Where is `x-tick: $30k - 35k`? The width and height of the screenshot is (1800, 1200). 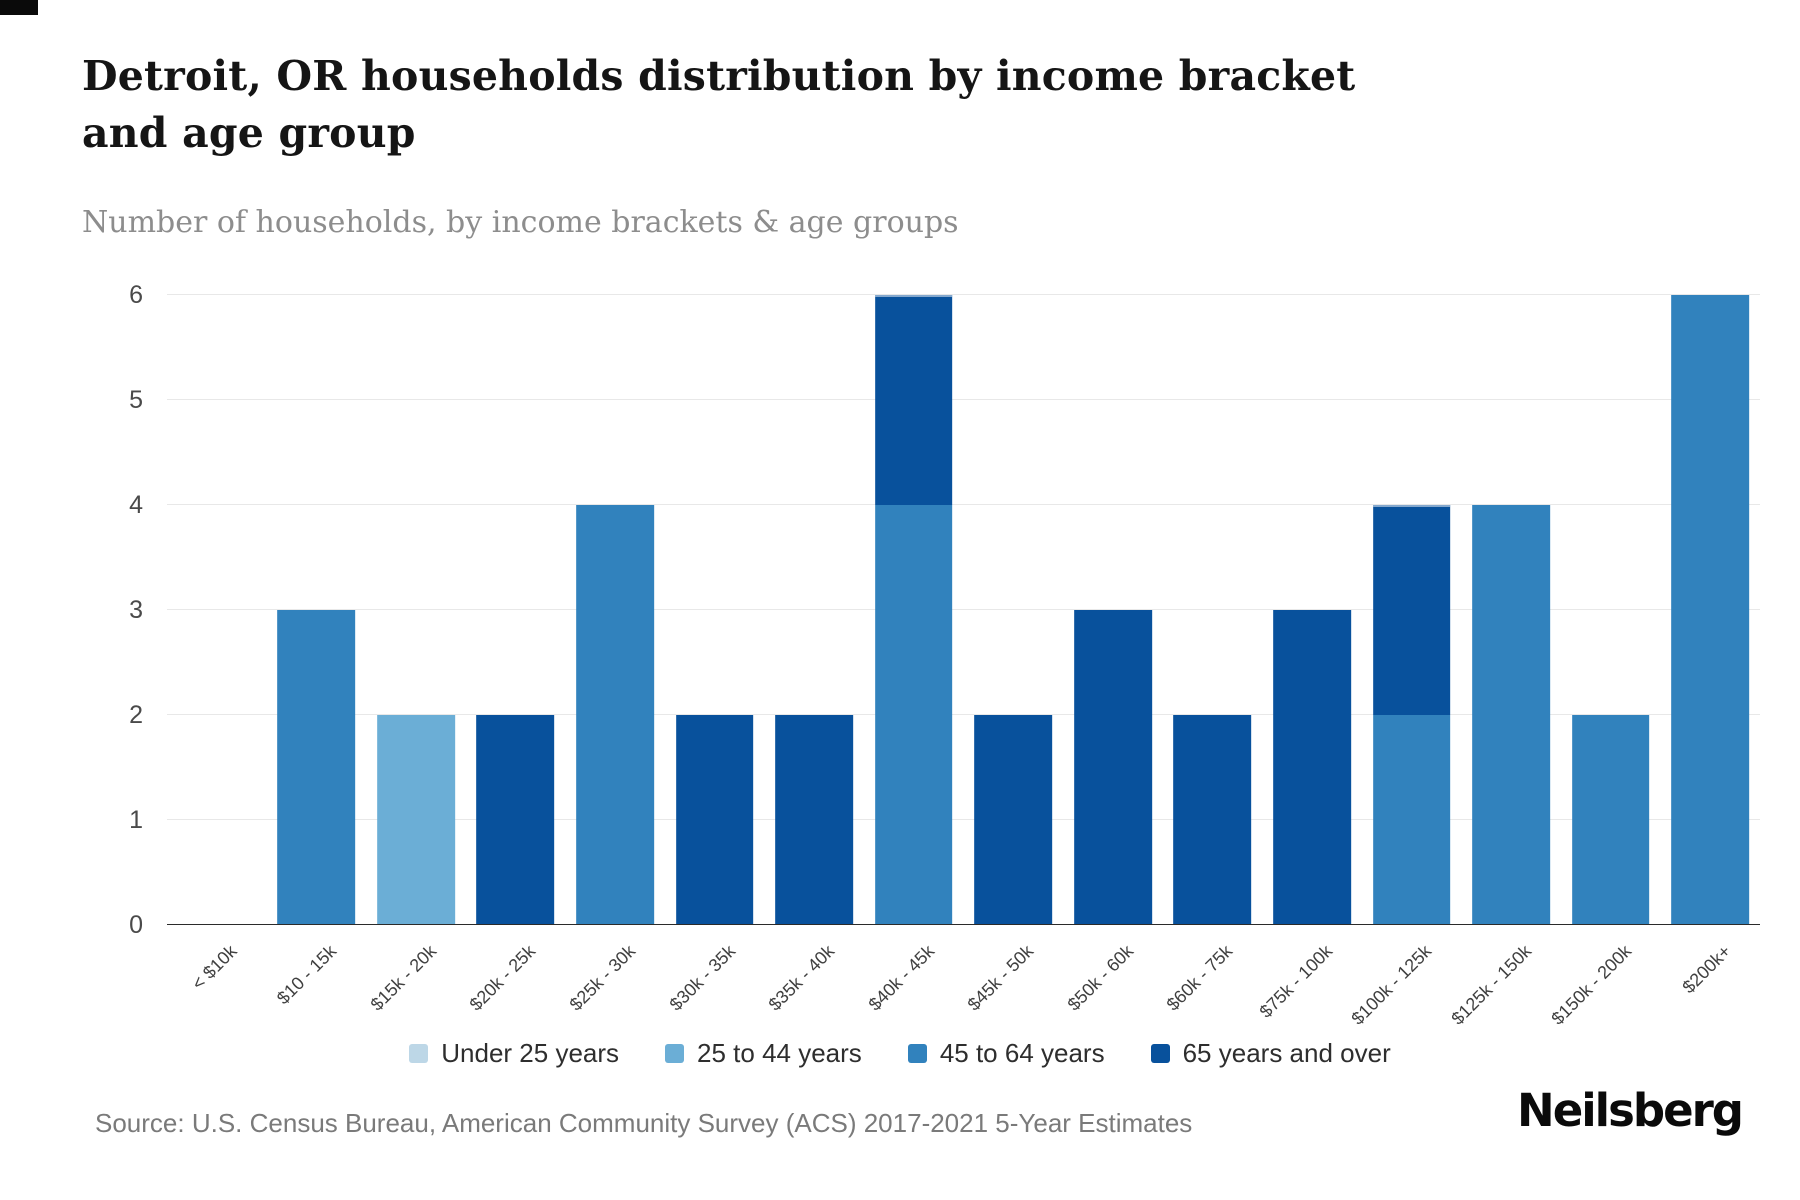
x-tick: $30k - 35k is located at coordinates (715, 985).